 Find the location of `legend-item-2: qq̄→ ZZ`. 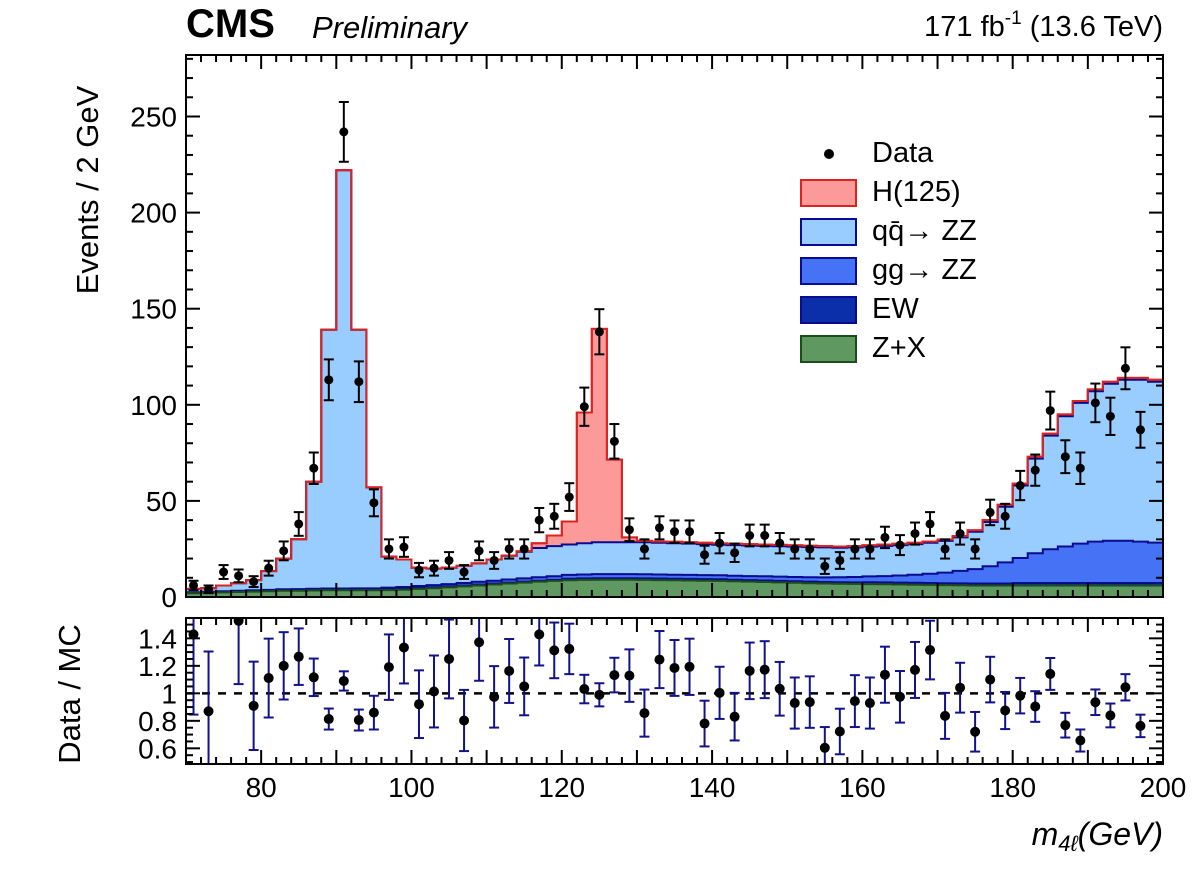

legend-item-2: qq̄→ ZZ is located at coordinates (888, 231).